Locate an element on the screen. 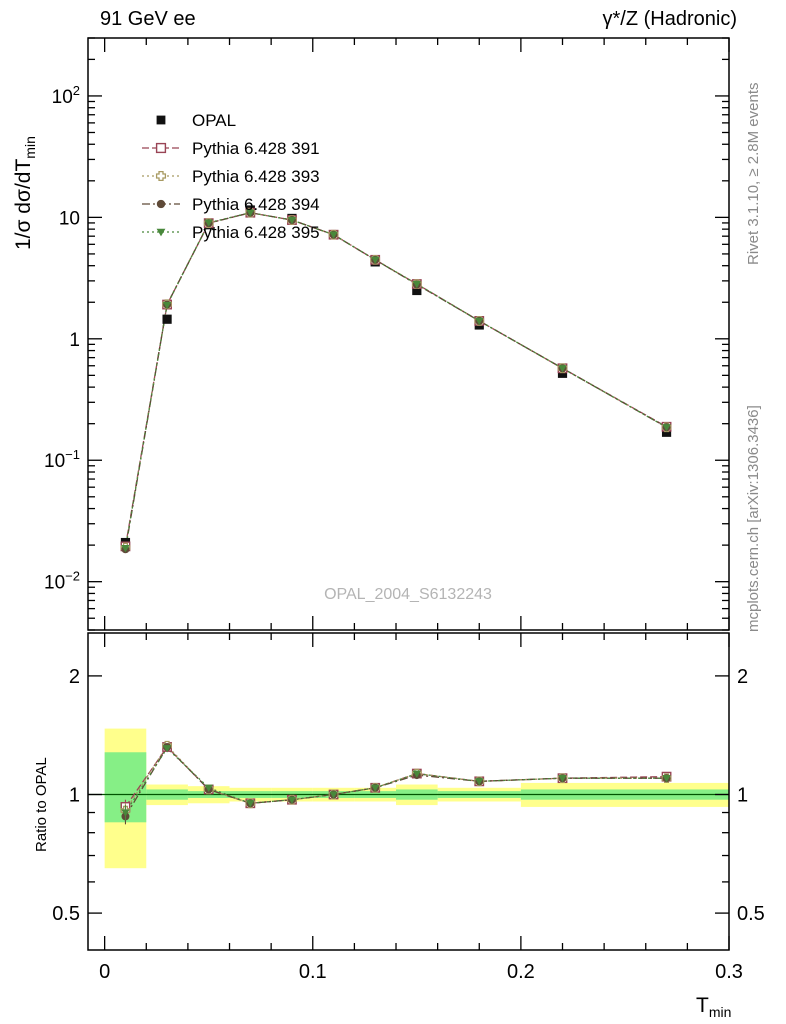 Image resolution: width=786 pixels, height=1024 pixels. legend-item-pythia-6-428-395: Pythia 6.428 395 is located at coordinates (231, 232).